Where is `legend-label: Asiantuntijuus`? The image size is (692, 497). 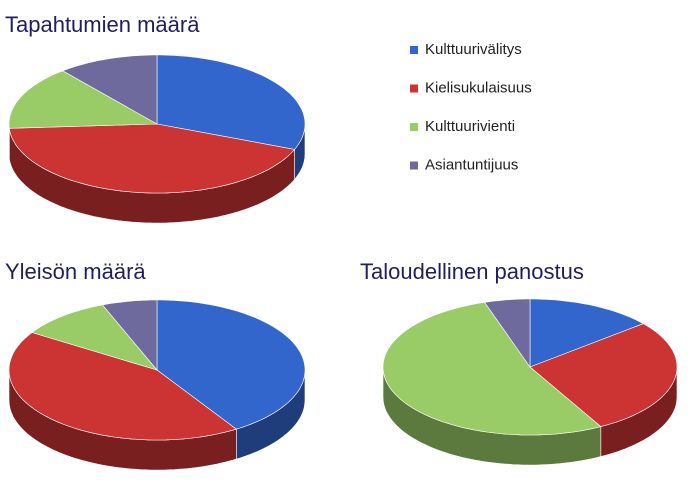 legend-label: Asiantuntijuus is located at coordinates (471, 164).